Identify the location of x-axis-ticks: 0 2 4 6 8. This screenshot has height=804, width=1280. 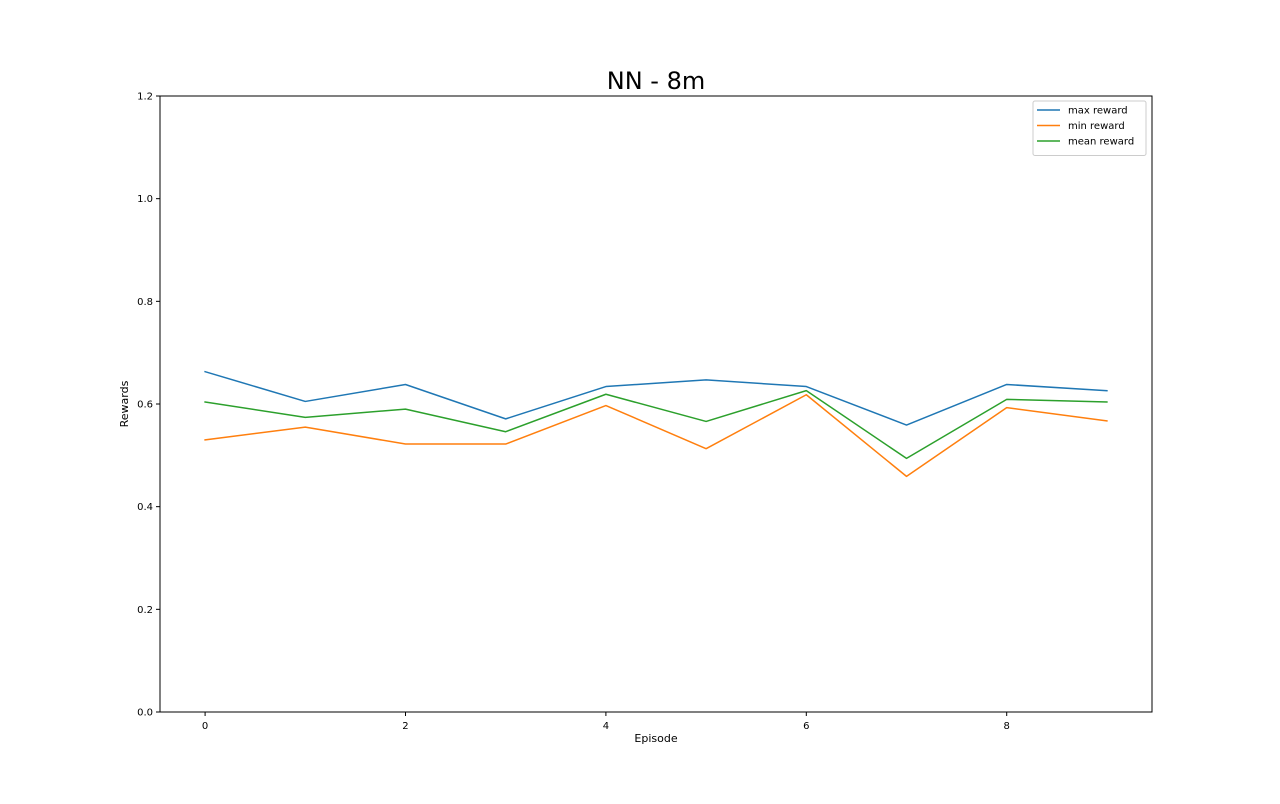
(606, 722).